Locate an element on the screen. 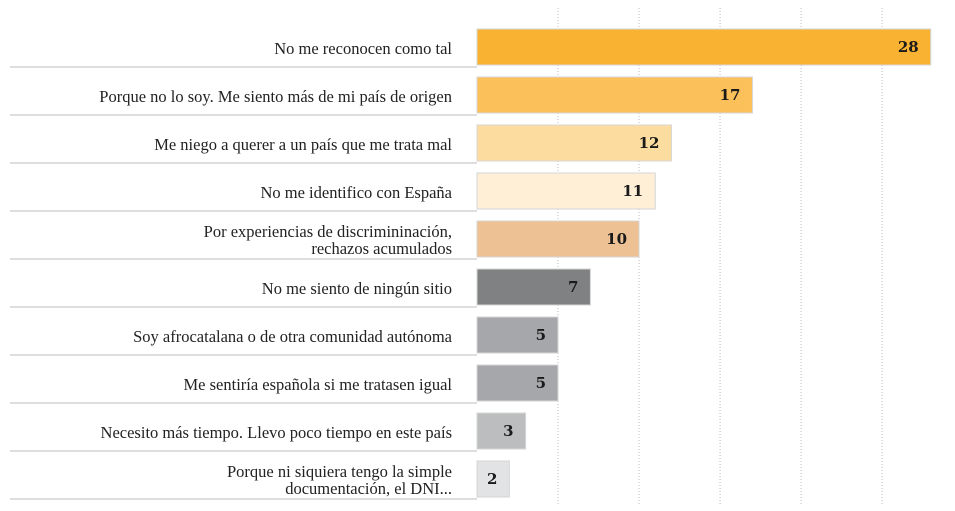 This screenshot has width=955, height=511. value-label: 11 is located at coordinates (632, 191).